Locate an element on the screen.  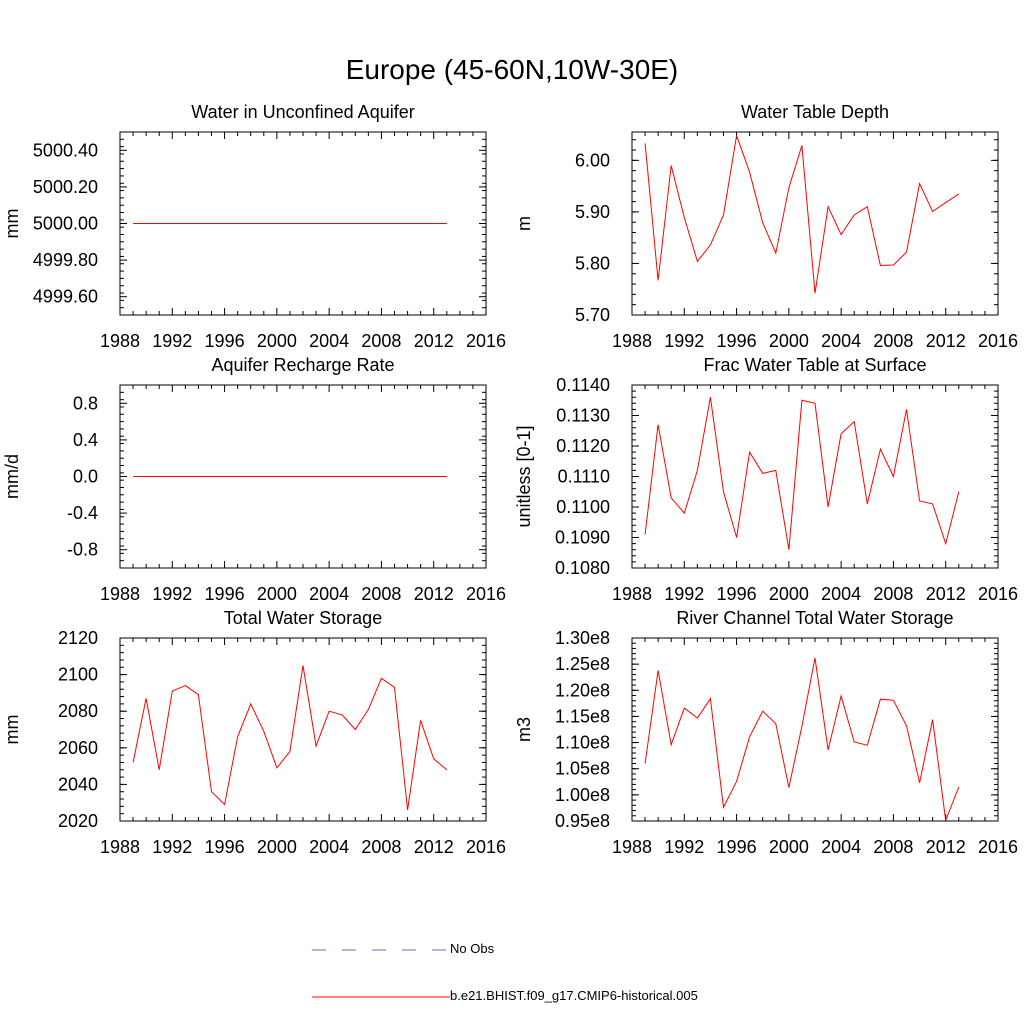
y-tick-label: 4999.60 is located at coordinates (65, 297).